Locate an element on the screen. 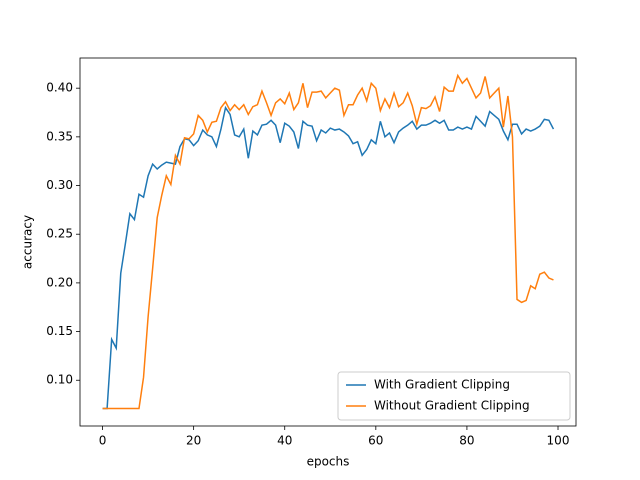 This screenshot has width=640, height=480. legend-label: Without Gradient Clipping is located at coordinates (452, 406).